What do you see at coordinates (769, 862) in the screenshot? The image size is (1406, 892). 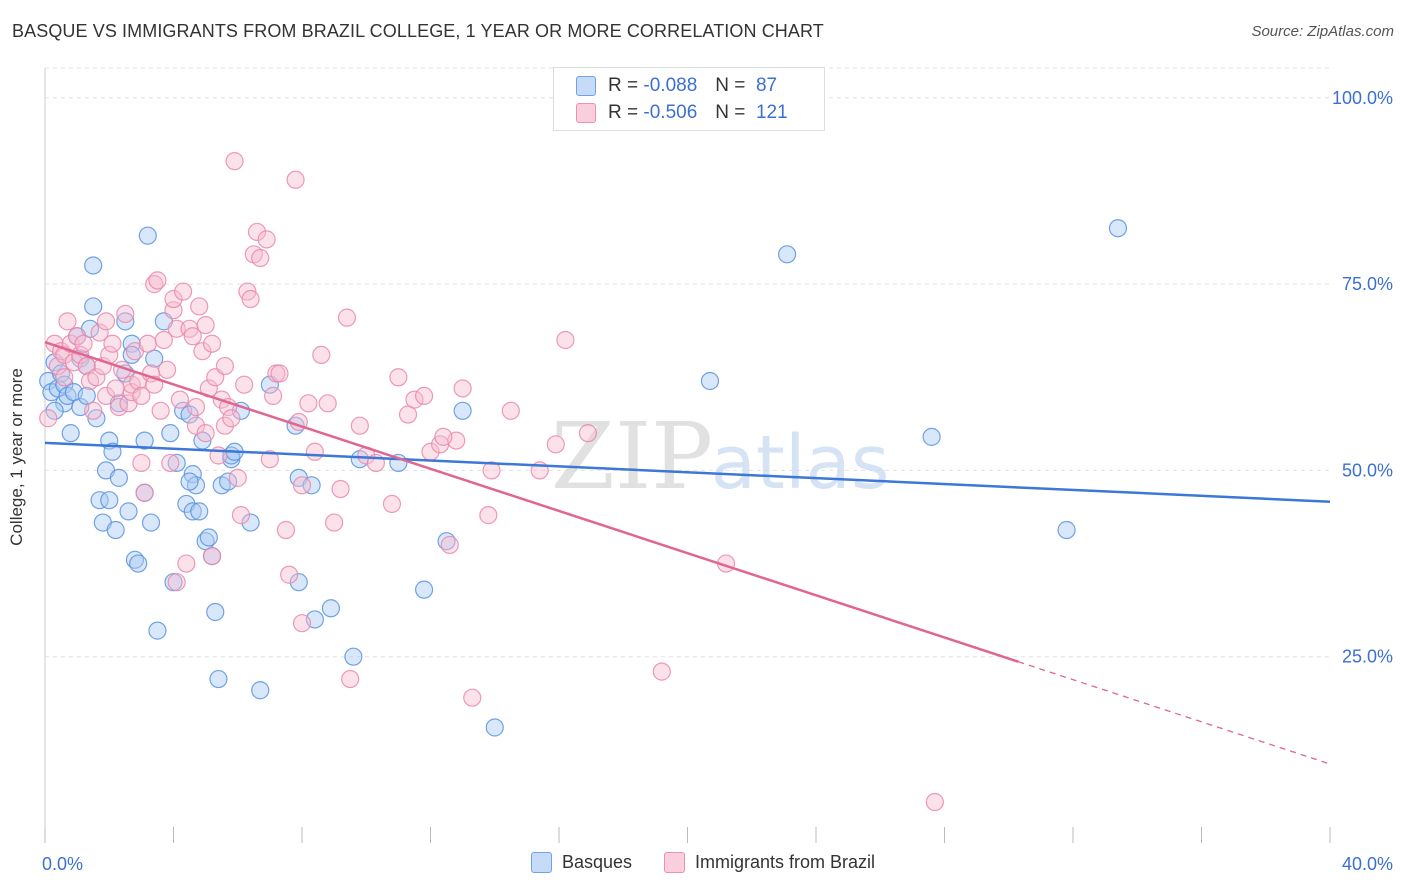 I see `legend-item-brazil: Immigrants from Brazil` at bounding box center [769, 862].